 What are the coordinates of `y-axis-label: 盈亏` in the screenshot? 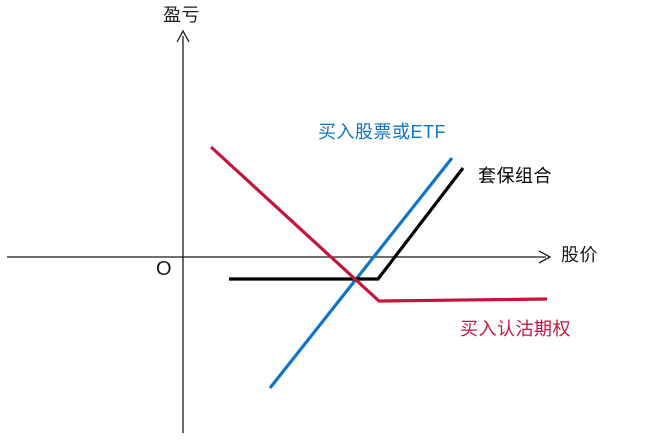 It's located at (181, 15).